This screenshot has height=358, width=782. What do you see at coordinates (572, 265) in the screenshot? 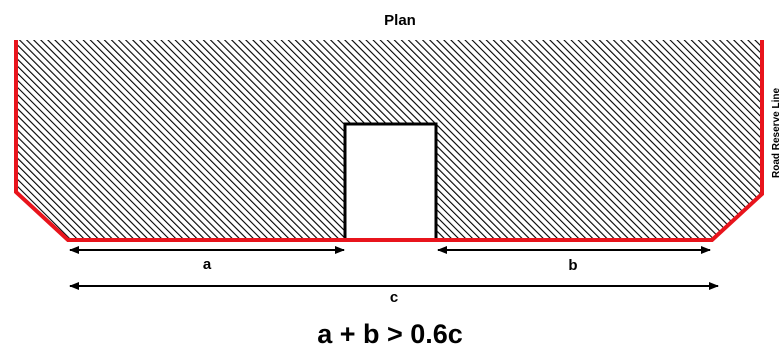
I see `dimension-b-label: b` at bounding box center [572, 265].